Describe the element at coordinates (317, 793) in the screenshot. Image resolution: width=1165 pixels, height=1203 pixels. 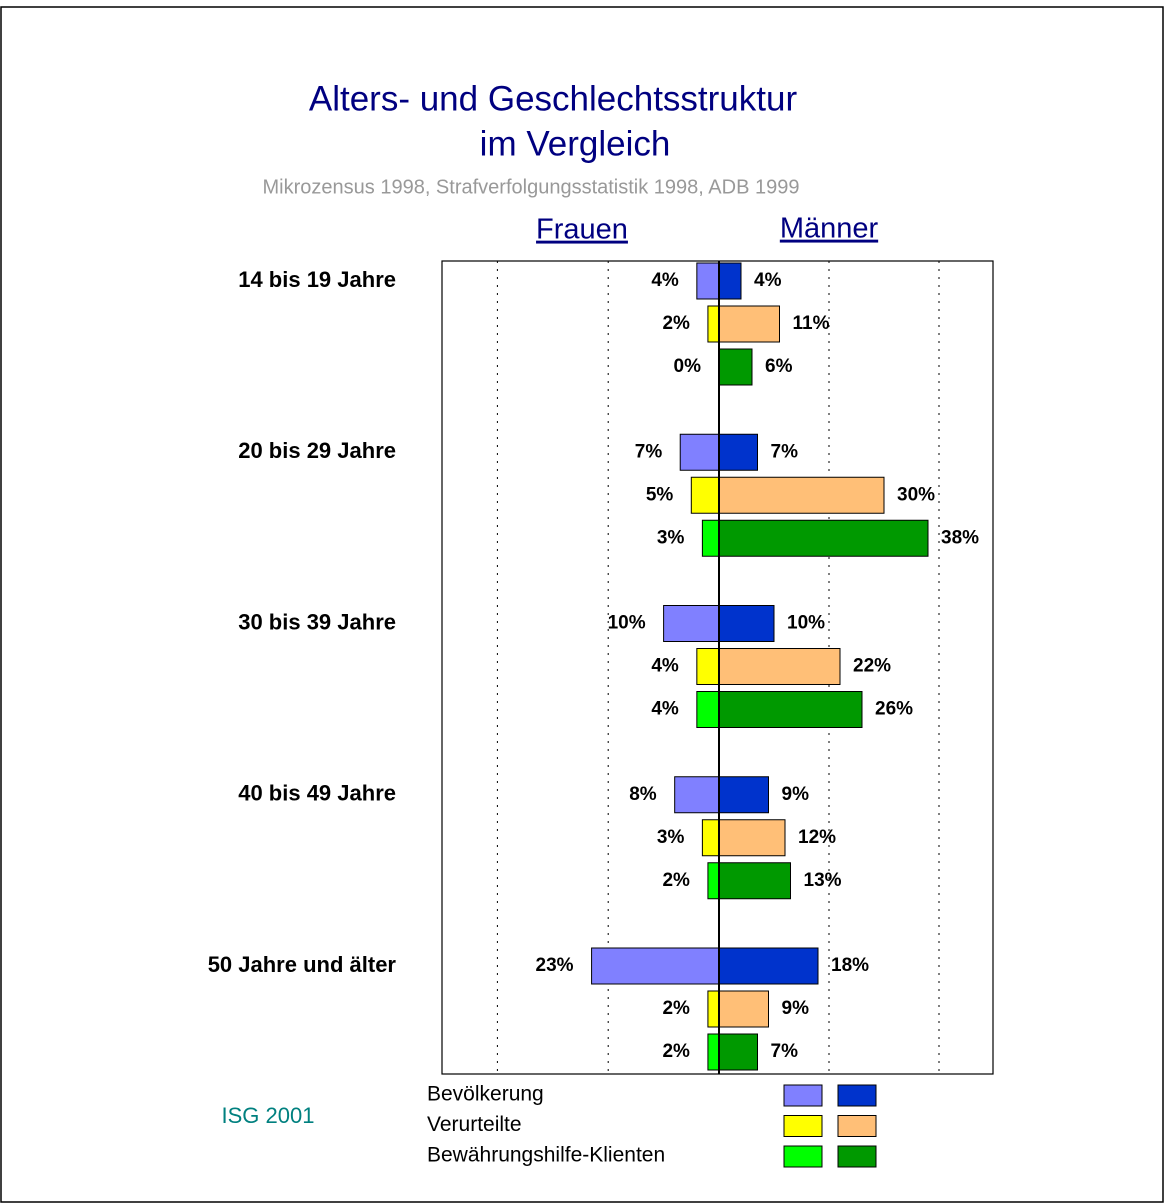
I see `category-label: 40 bis 49 Jahre` at that location.